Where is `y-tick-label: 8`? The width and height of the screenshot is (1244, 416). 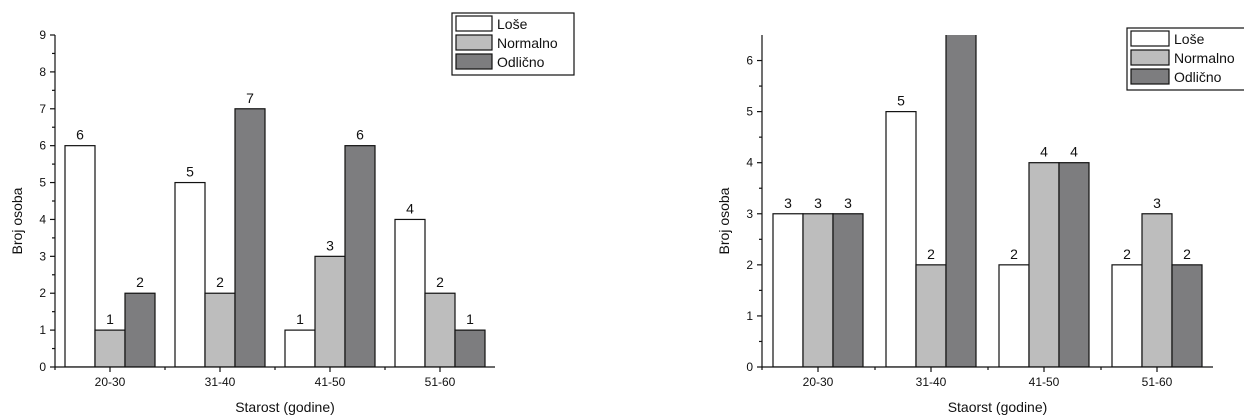
y-tick-label: 8 is located at coordinates (42, 72).